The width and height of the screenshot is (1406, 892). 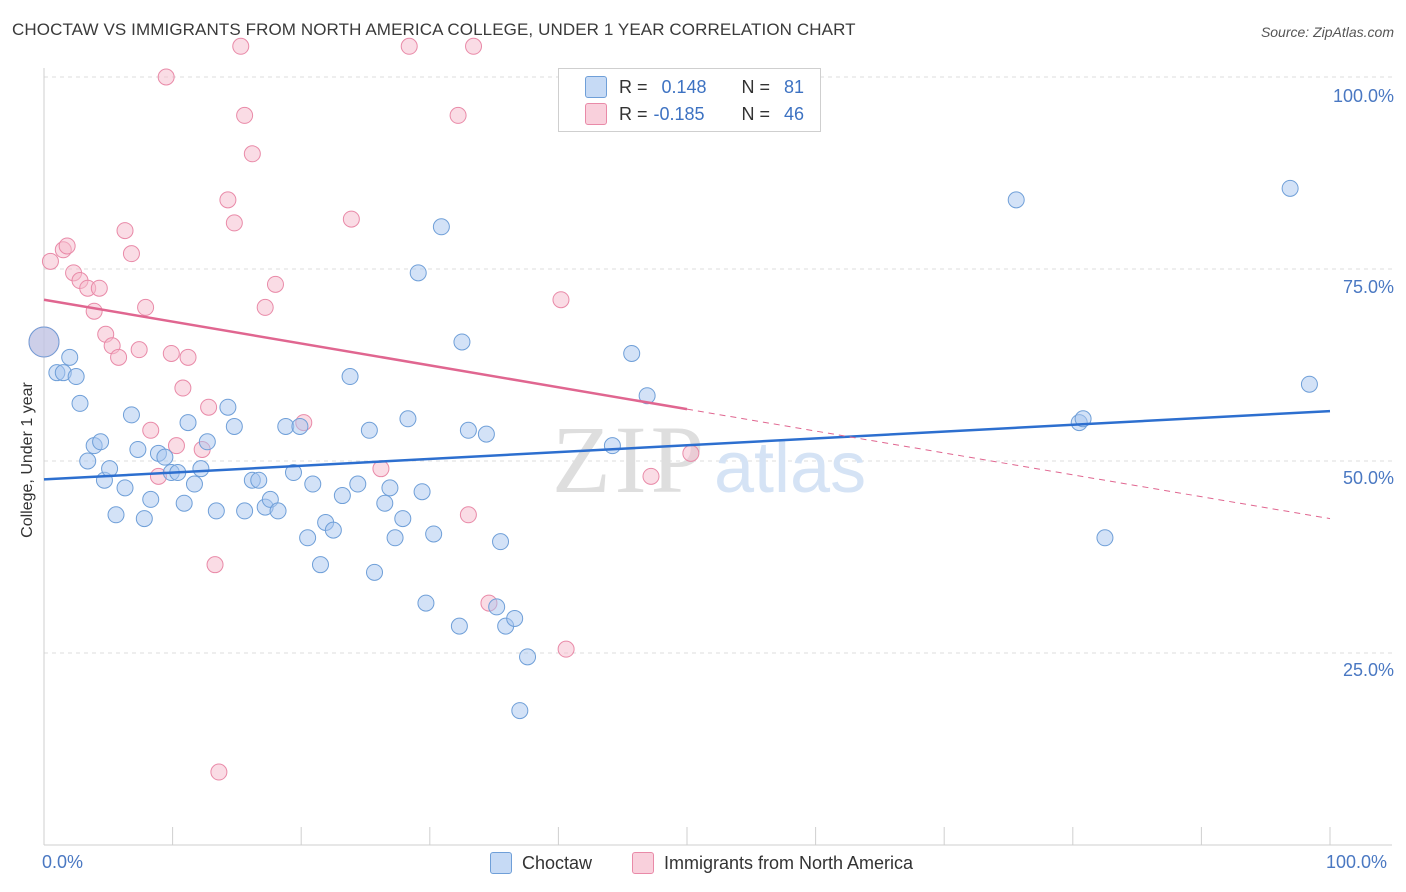 What do you see at coordinates (1327, 32) in the screenshot?
I see `source-label: Source: ZipAtlas.com` at bounding box center [1327, 32].